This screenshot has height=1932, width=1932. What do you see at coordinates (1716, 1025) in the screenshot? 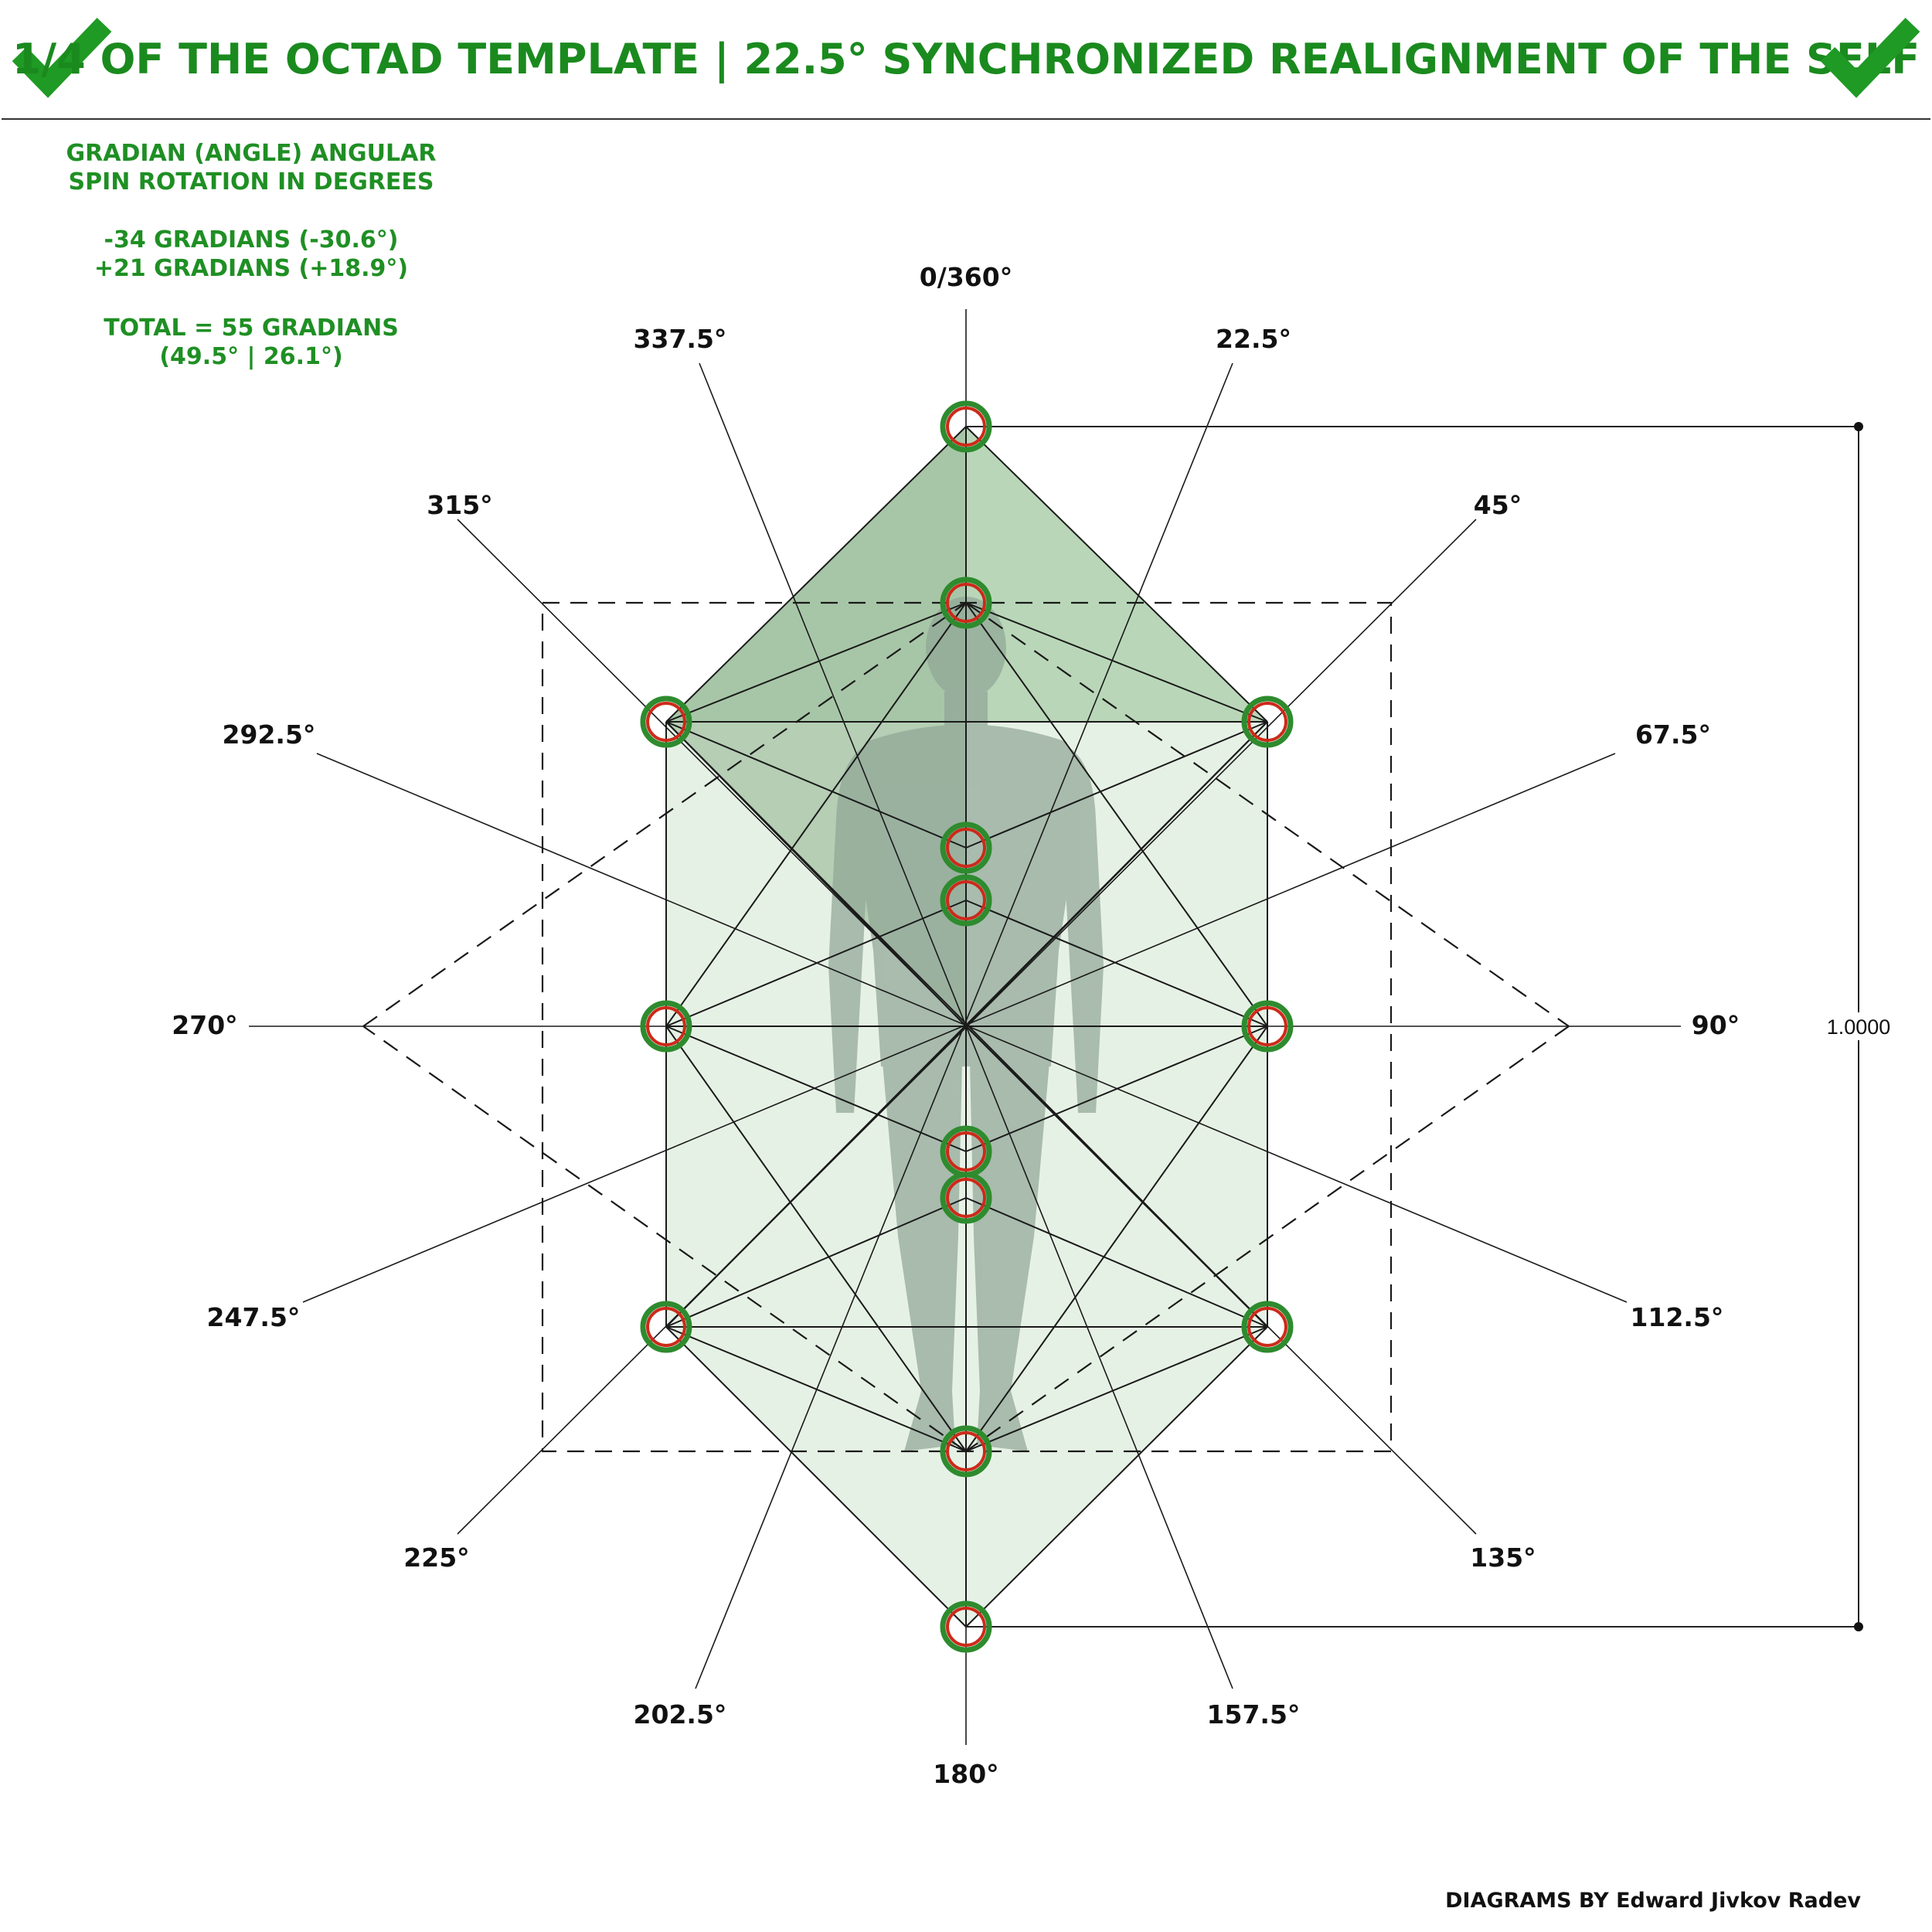
I see `angle-label-90: 90°` at bounding box center [1716, 1025].